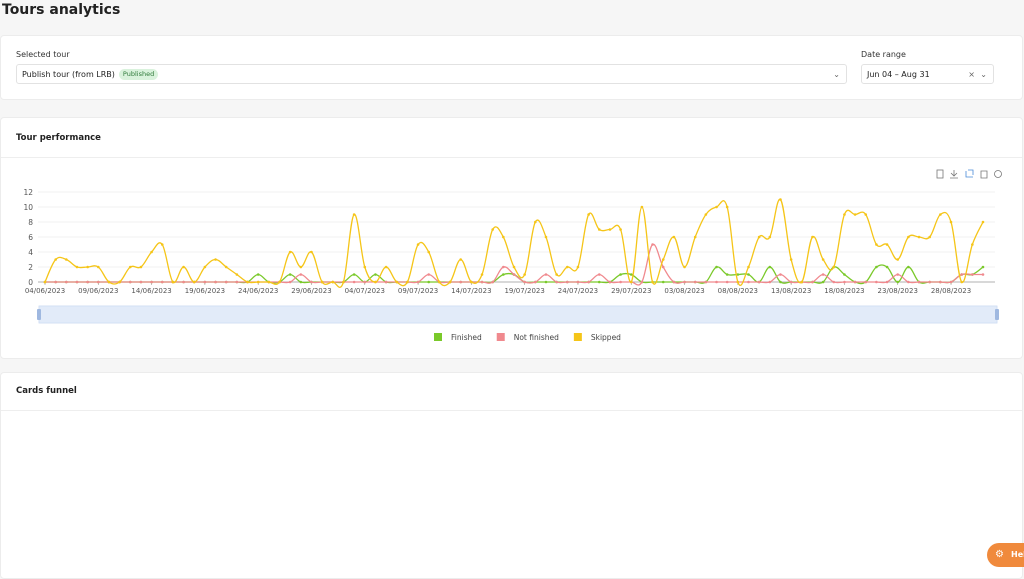 Image resolution: width=1024 pixels, height=579 pixels. Describe the element at coordinates (151, 291) in the screenshot. I see `x-tick-label: 14/06/2023` at that location.